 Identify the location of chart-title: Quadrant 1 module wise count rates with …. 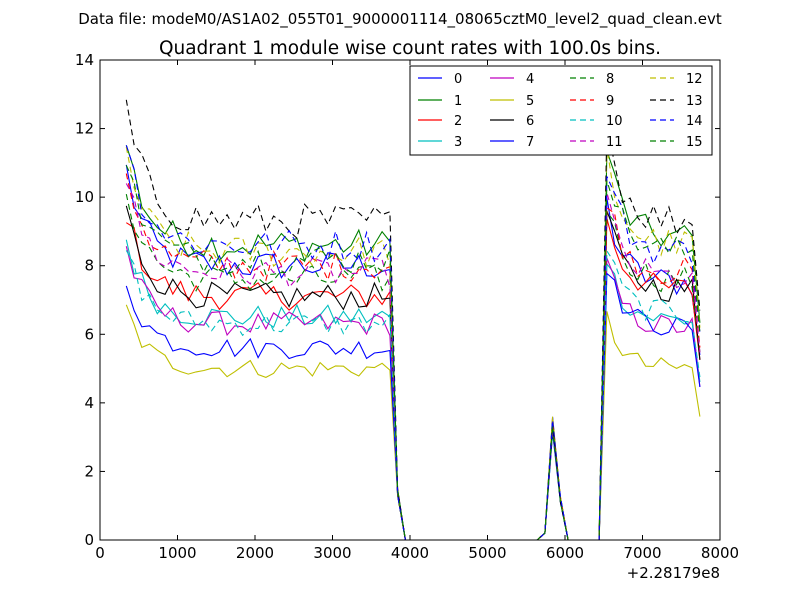
(410, 48).